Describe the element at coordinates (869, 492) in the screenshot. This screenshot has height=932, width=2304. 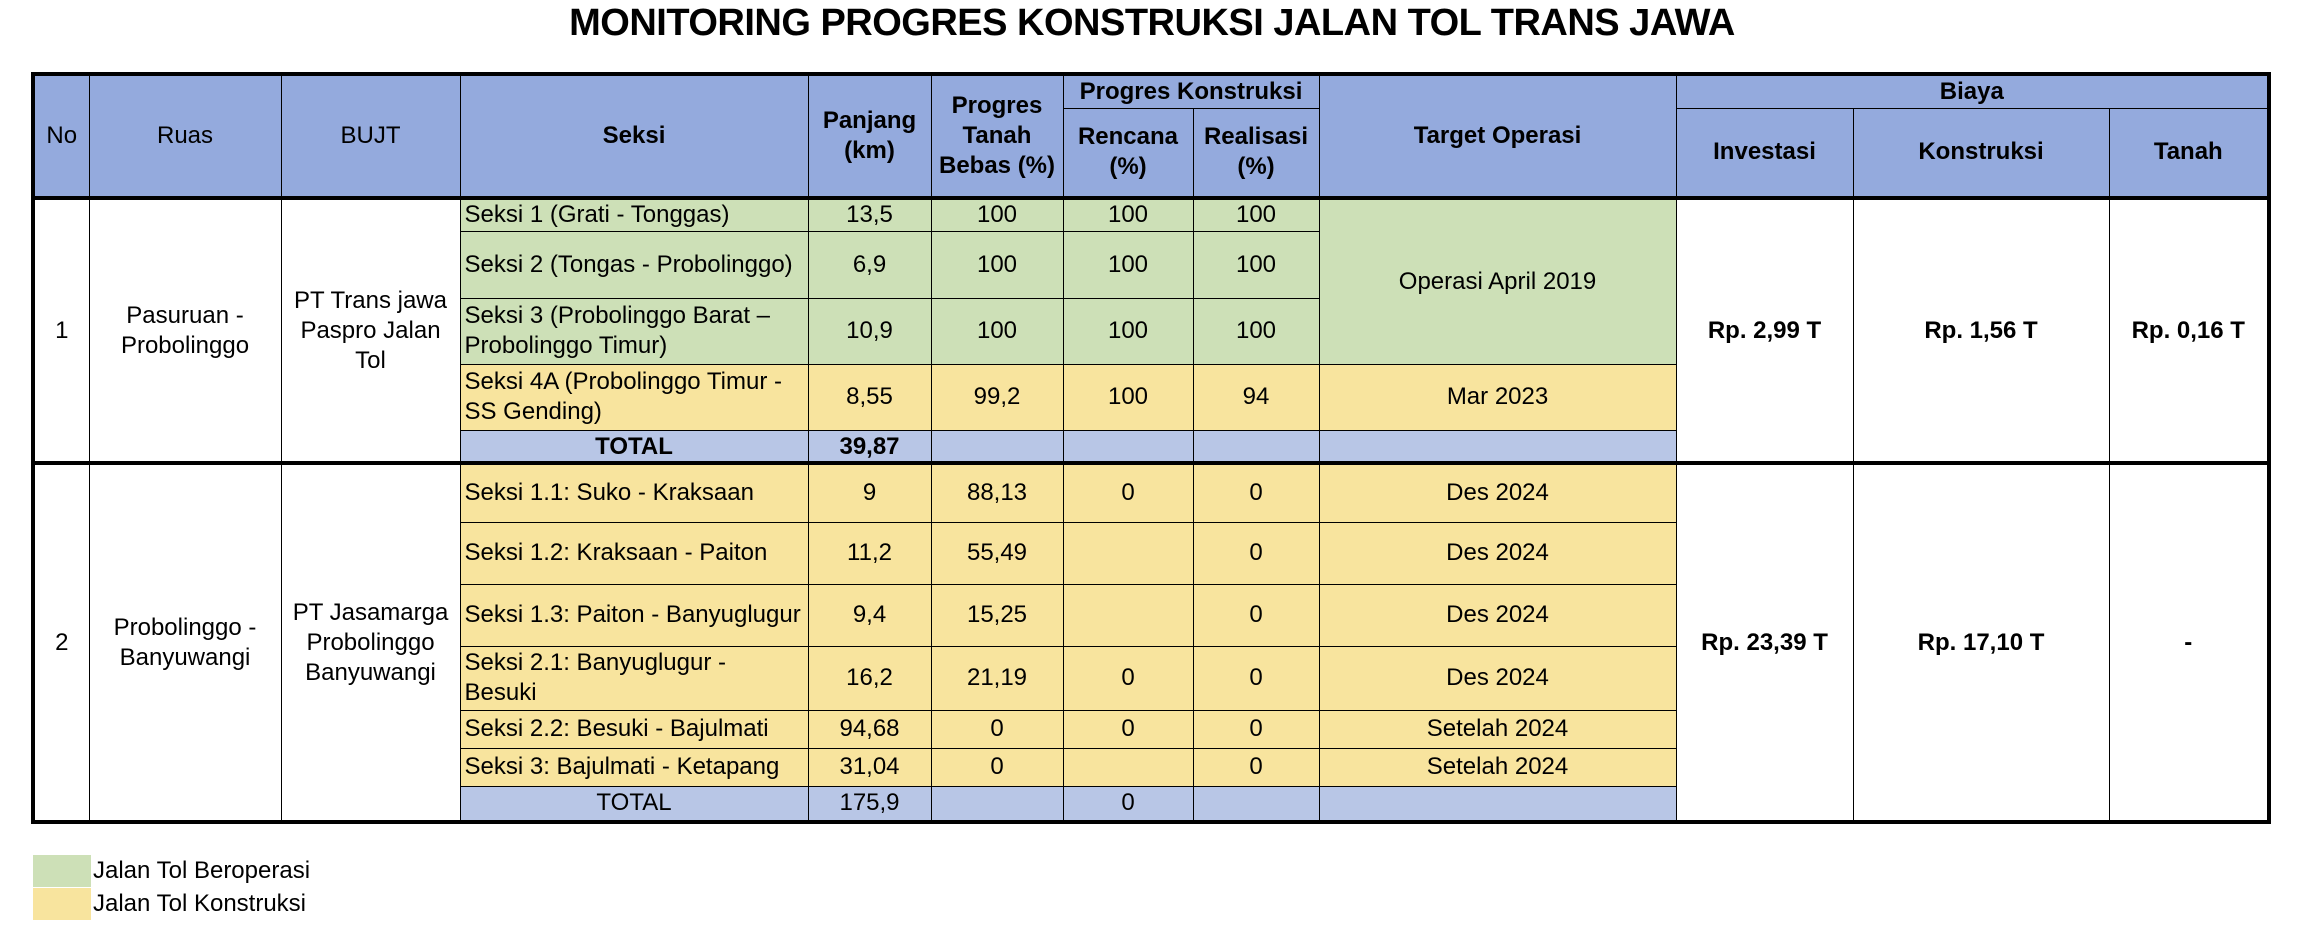
I see `panjang-cell: 9` at that location.